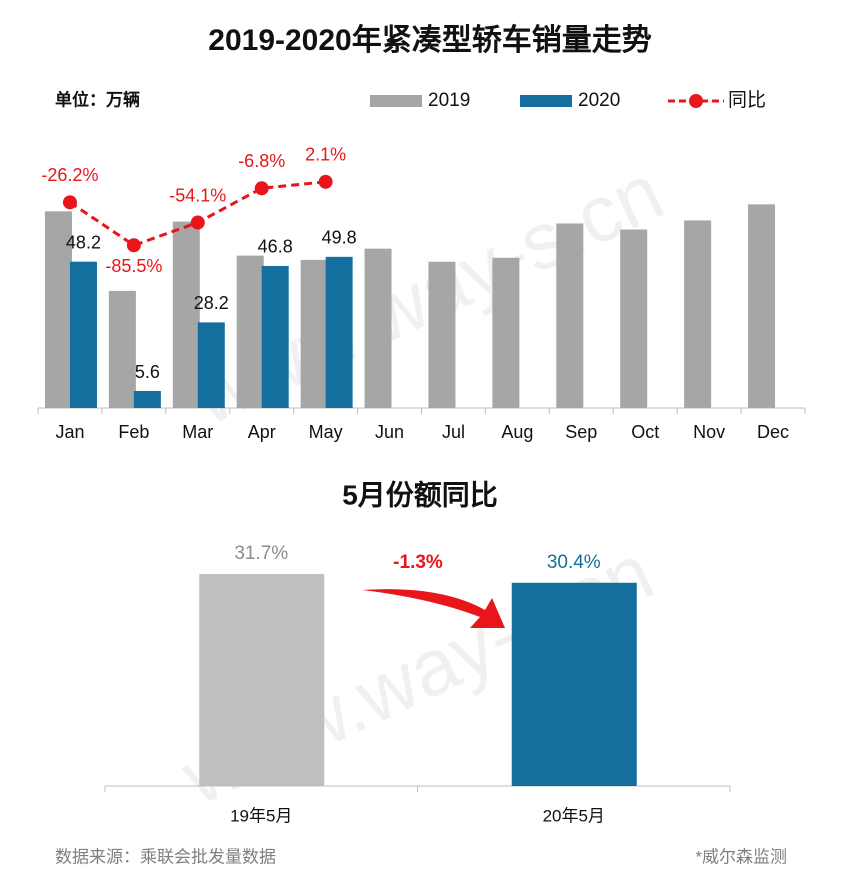 The image size is (841, 884). Describe the element at coordinates (581, 432) in the screenshot. I see `x-tick-label: Sep` at that location.